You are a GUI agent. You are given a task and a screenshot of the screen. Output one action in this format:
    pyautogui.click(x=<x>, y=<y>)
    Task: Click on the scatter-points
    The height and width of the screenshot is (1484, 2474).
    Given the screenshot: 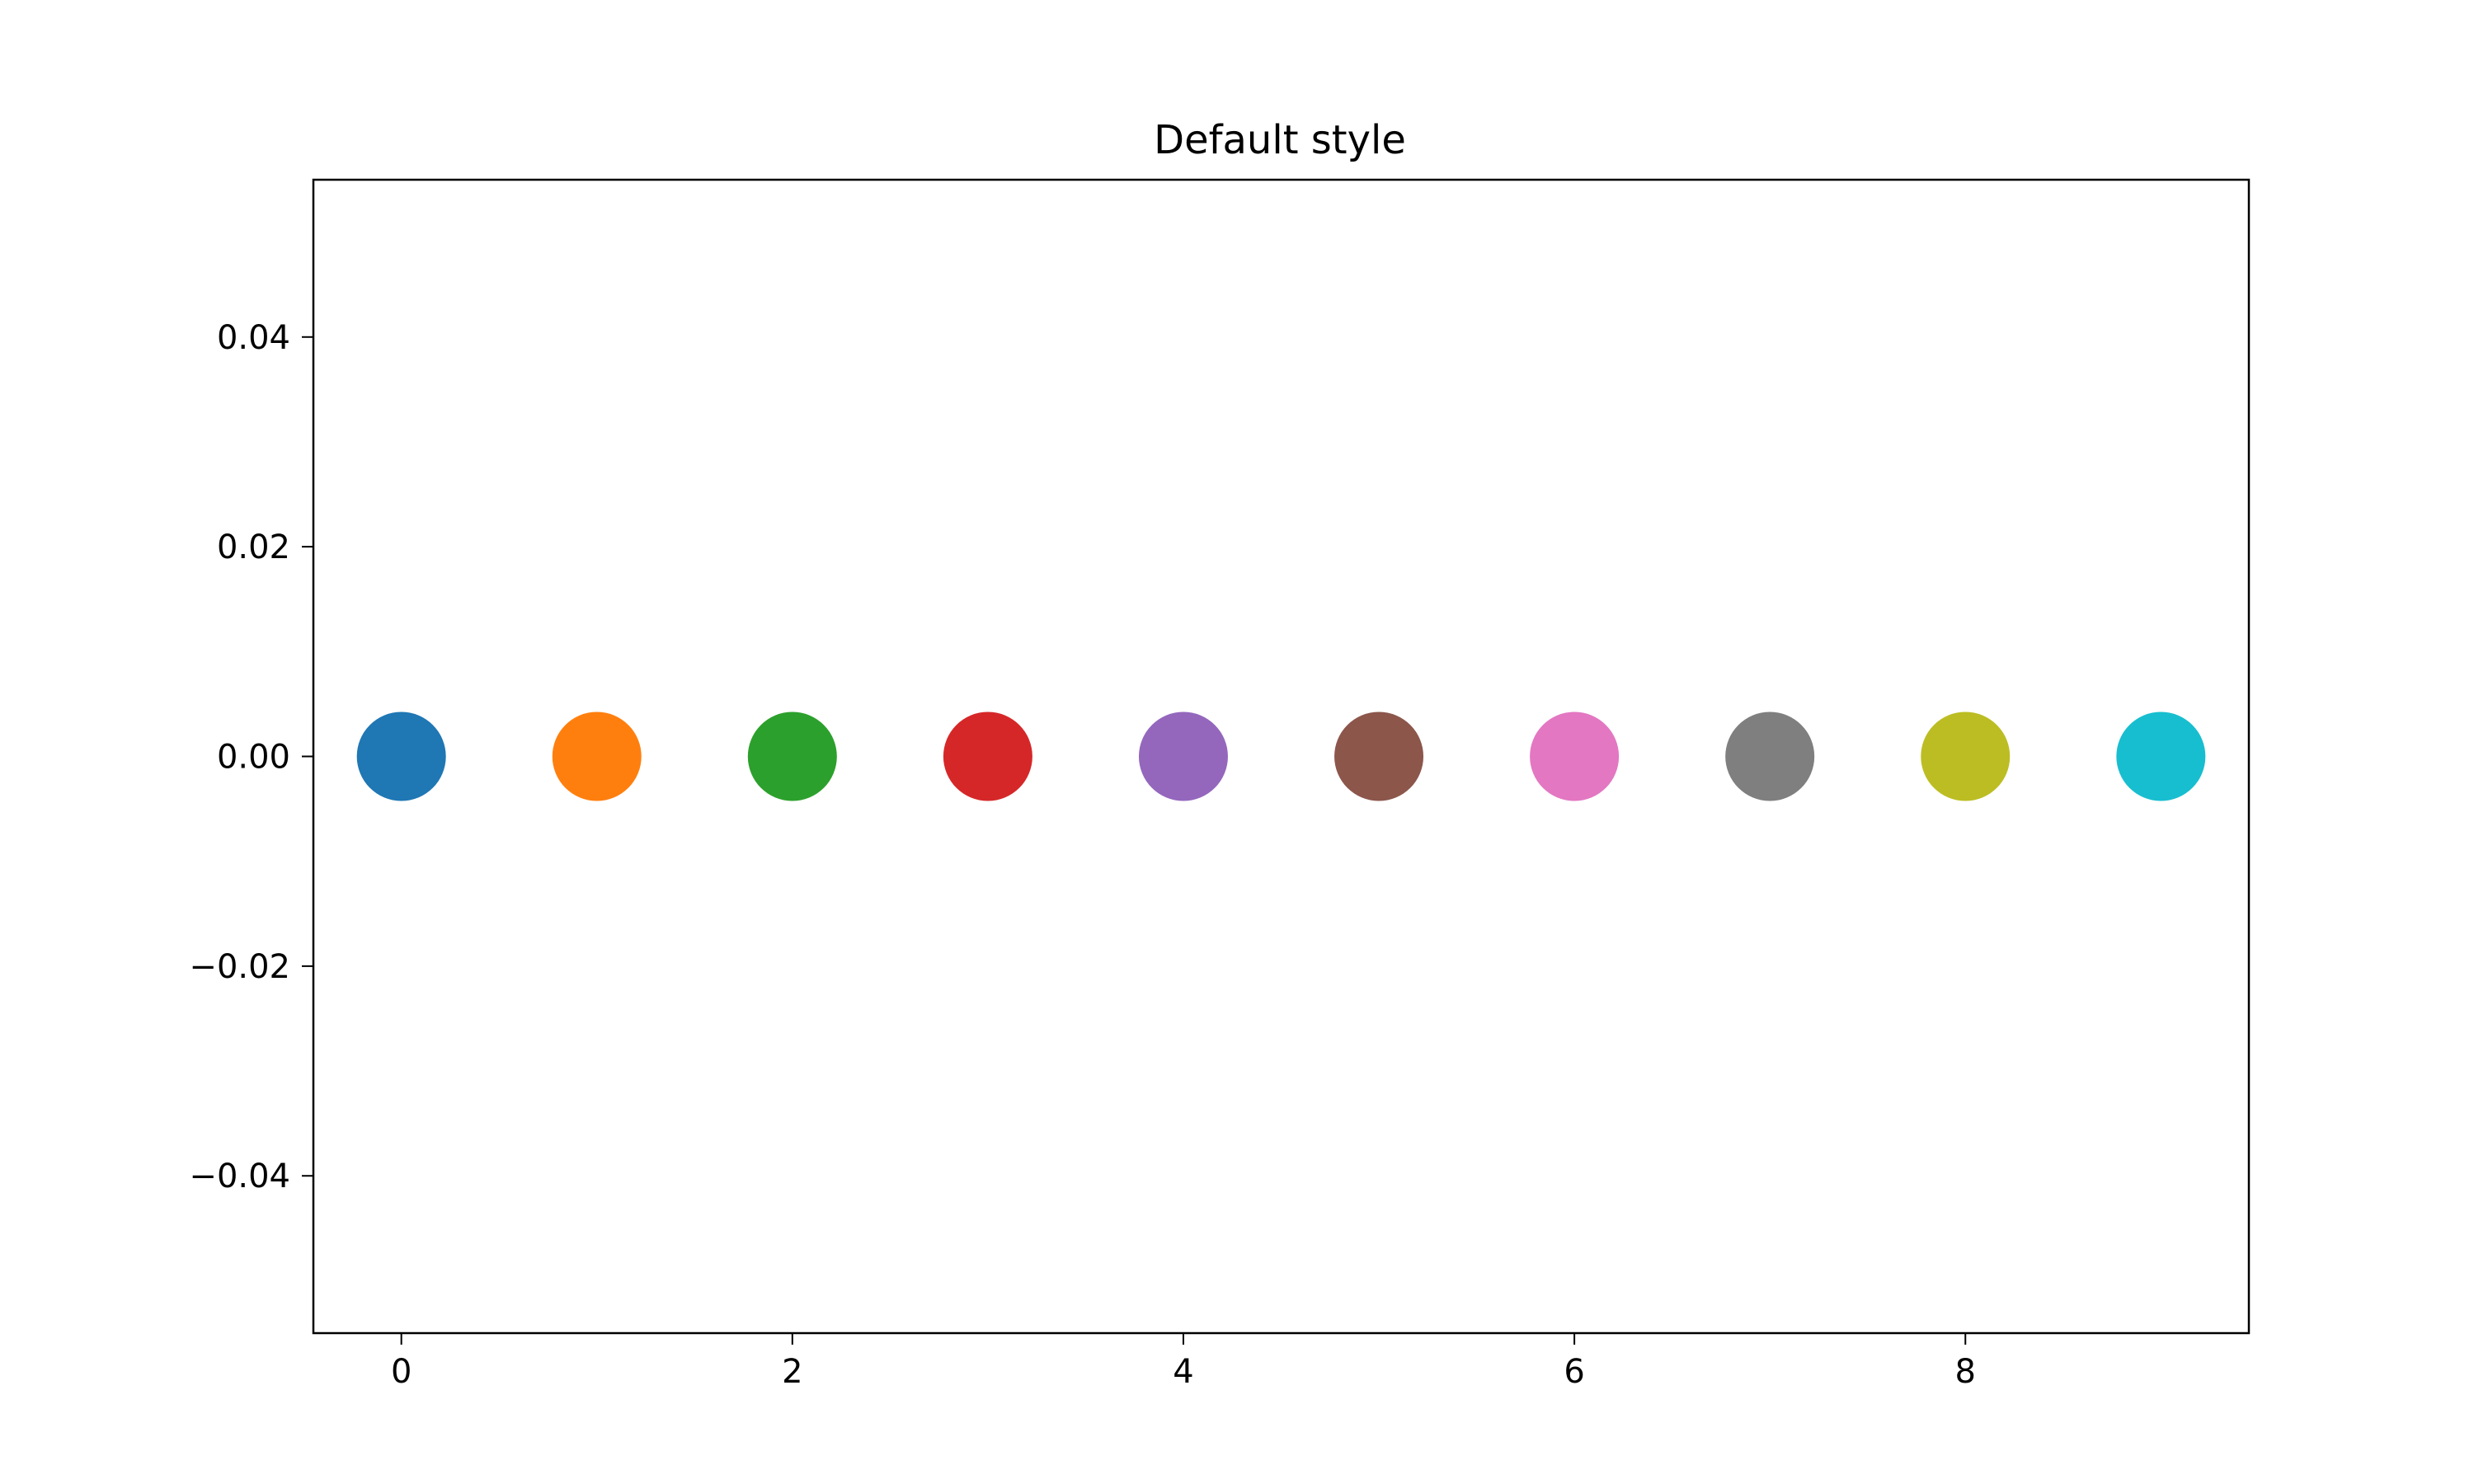 What is the action you would take?
    pyautogui.click(x=1281, y=756)
    